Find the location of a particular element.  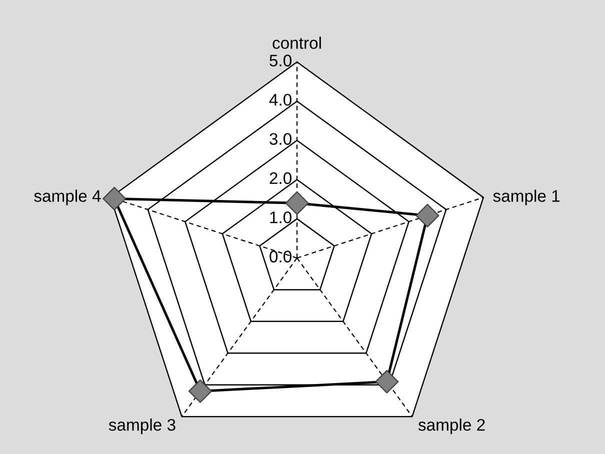

spoke-label: sample 3 is located at coordinates (142, 426).